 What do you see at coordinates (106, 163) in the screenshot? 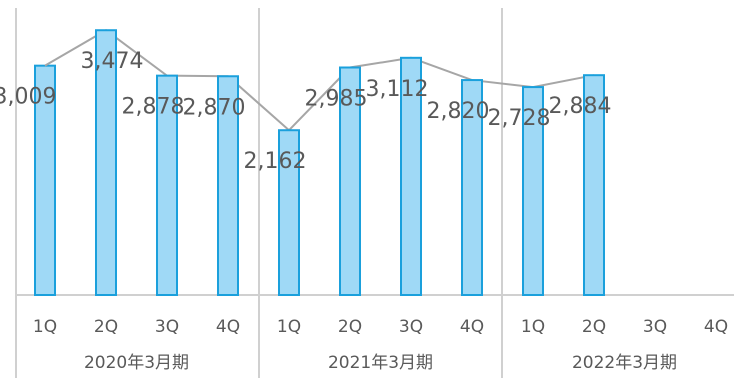
I see `bar-1-2q` at bounding box center [106, 163].